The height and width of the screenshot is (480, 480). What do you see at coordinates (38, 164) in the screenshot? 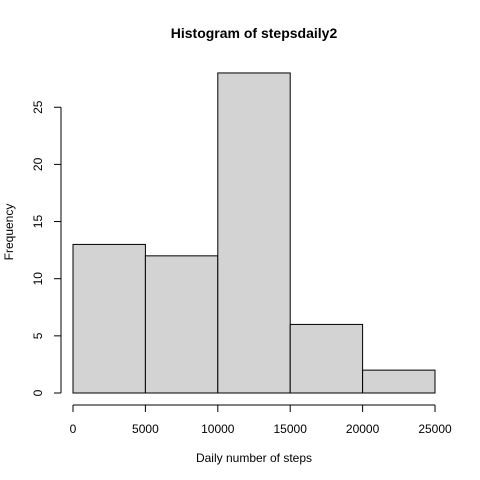
I see `y-tick-label: 20` at bounding box center [38, 164].